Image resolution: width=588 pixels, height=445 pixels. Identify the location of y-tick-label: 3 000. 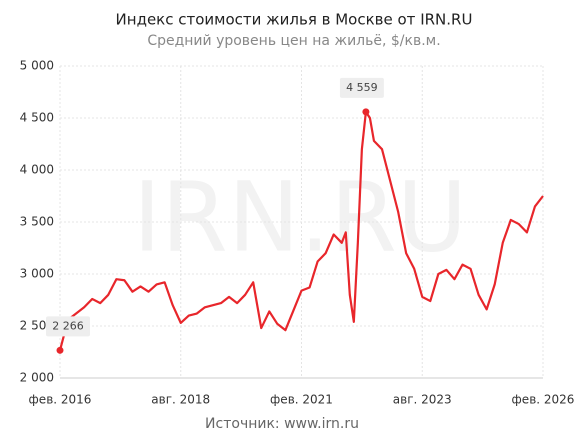
(37, 274).